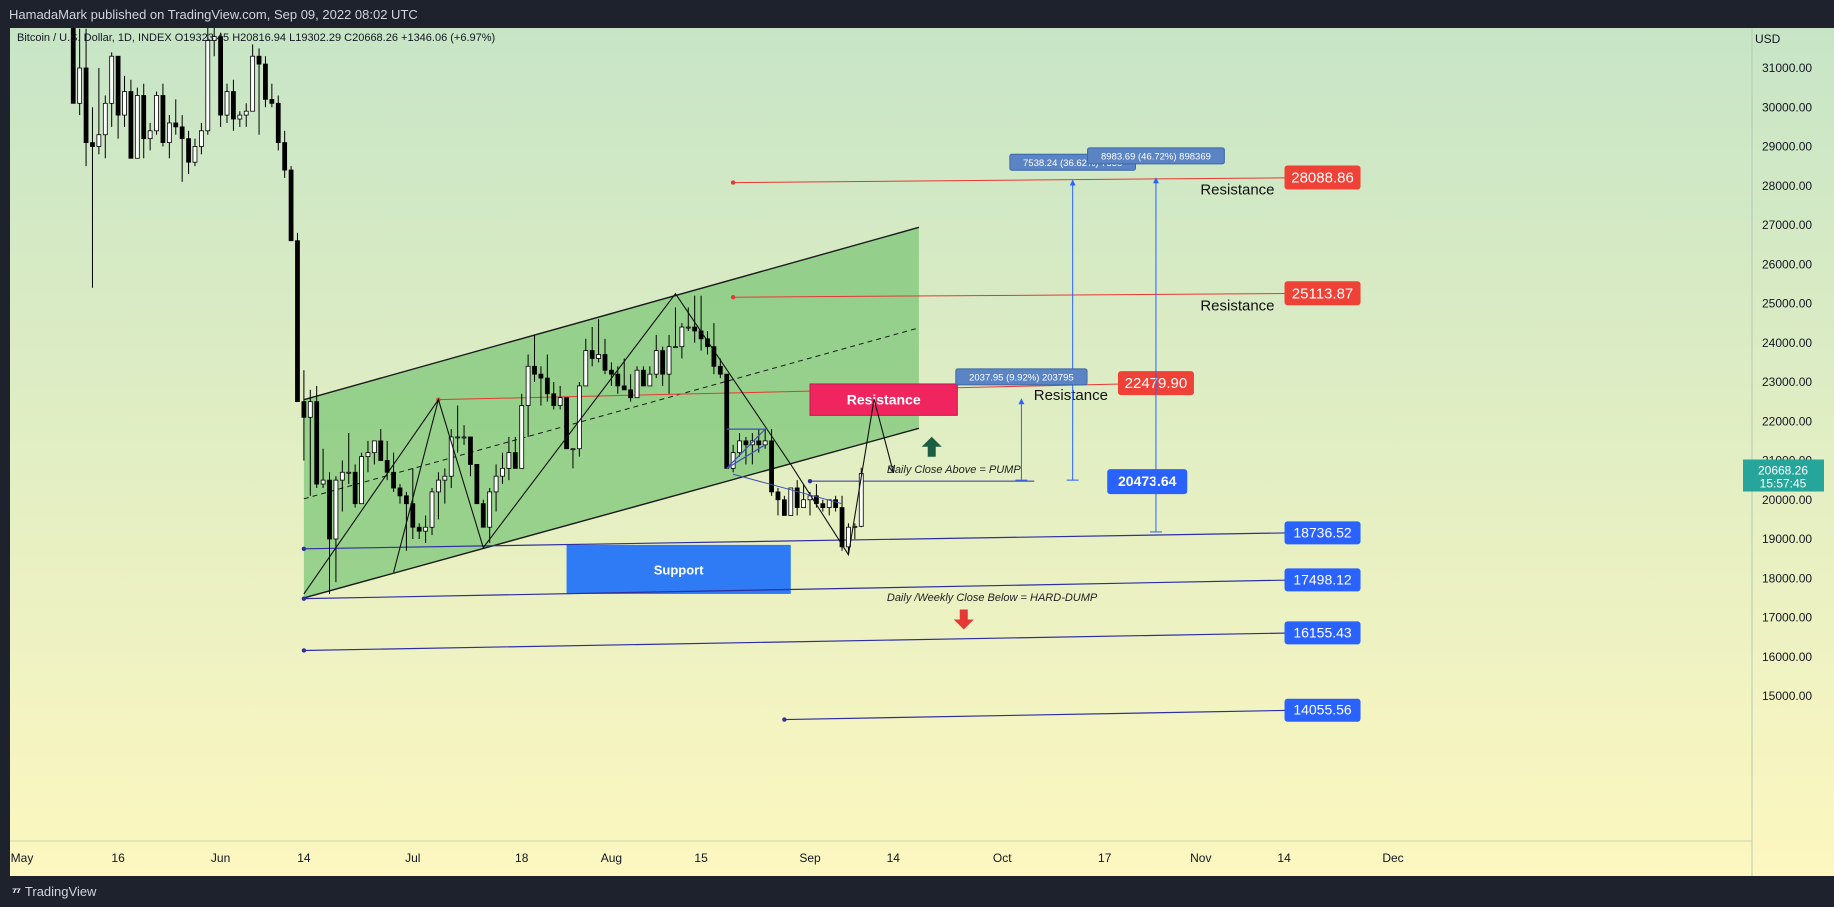  I want to click on measure-label: 2037.95 (9.92%) 203795, so click(1021, 377).